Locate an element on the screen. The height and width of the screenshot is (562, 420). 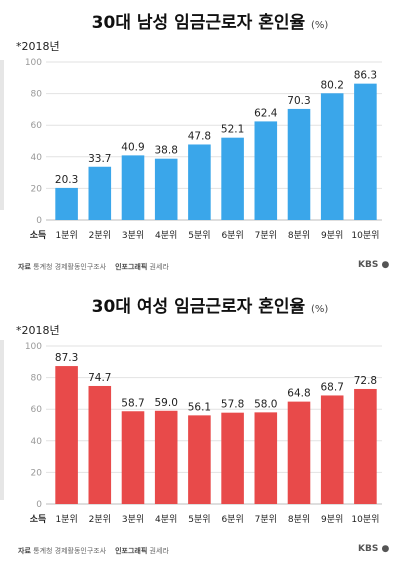
data-label: 20.3 is located at coordinates (66, 180).